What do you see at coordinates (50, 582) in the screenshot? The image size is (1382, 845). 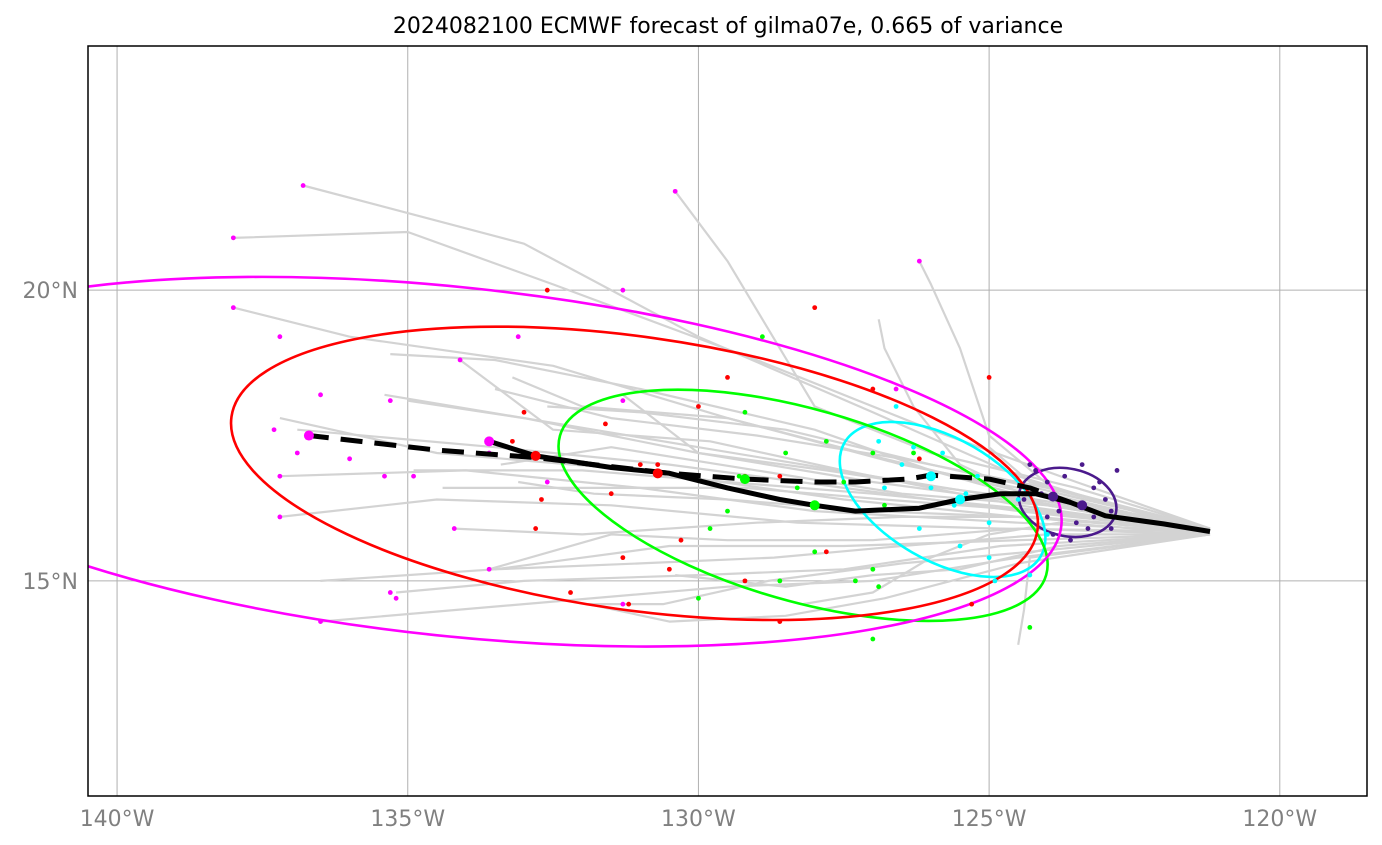 I see `y-tick-label: 15°N` at bounding box center [50, 582].